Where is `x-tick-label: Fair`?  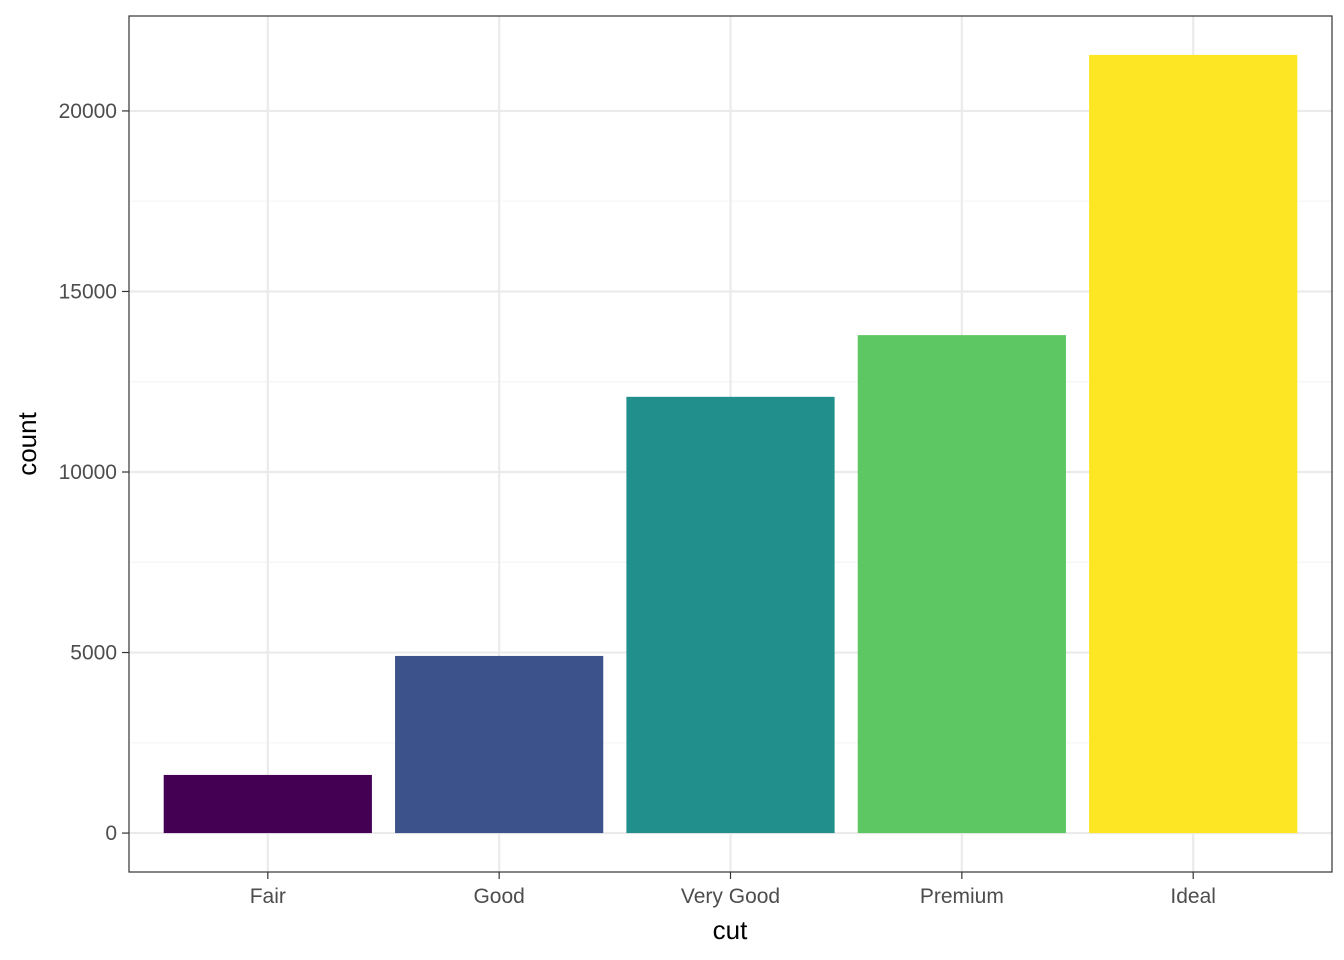
x-tick-label: Fair is located at coordinates (268, 896).